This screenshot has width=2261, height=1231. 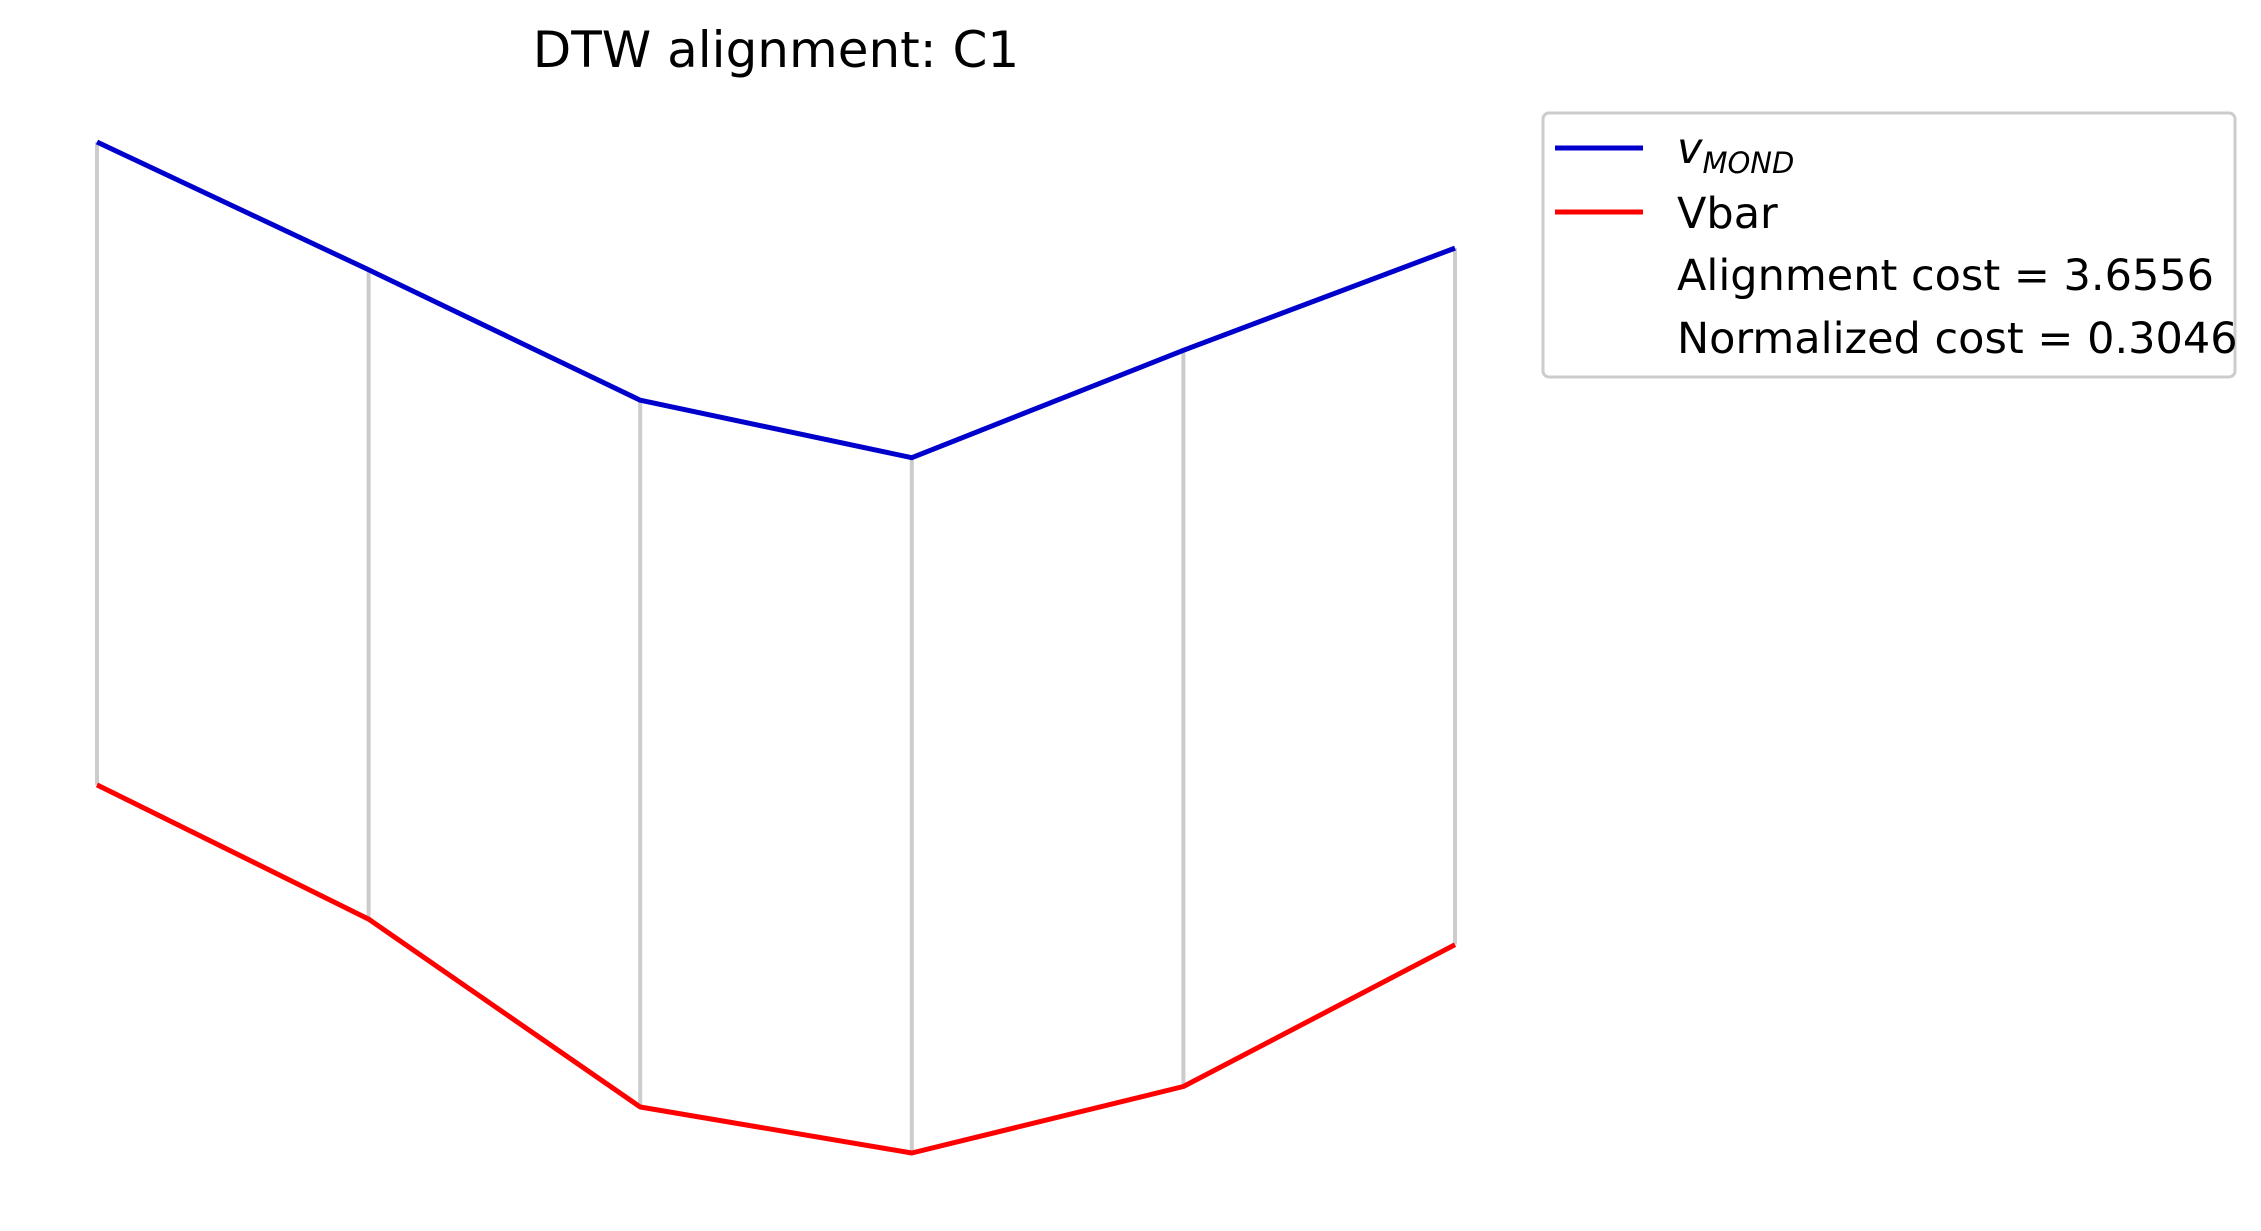 I want to click on chart-title: DTW alignment: C1, so click(x=776, y=50).